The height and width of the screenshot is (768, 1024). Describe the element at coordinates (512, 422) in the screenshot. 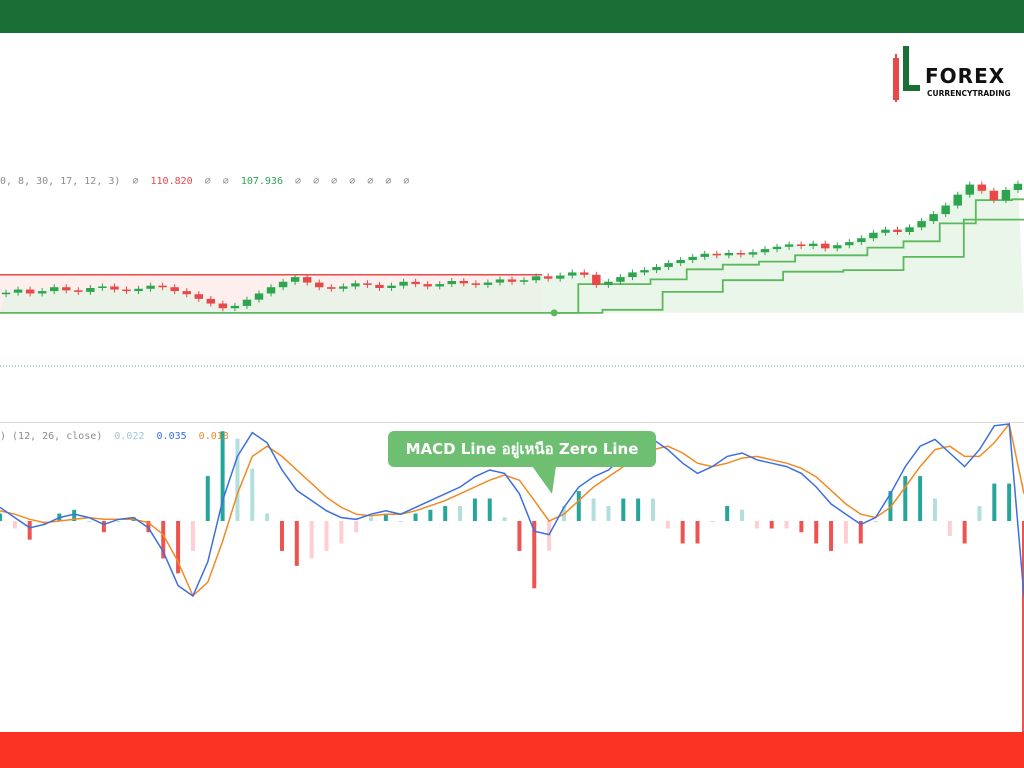

I see `macd-top-border` at that location.